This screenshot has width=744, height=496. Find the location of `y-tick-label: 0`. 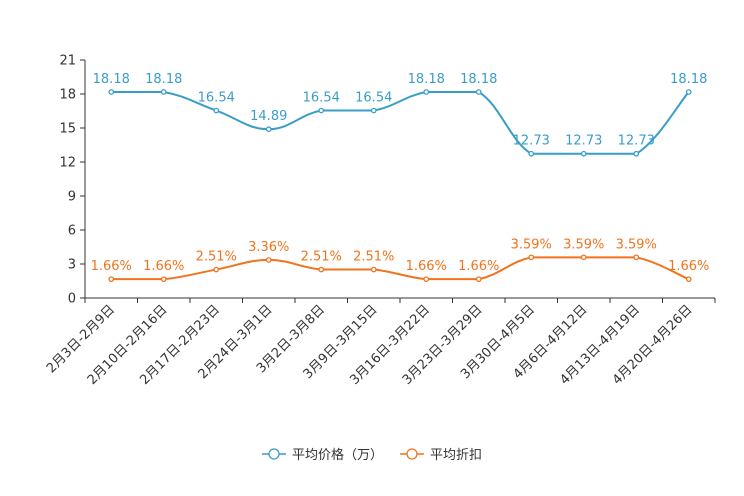

y-tick-label: 0 is located at coordinates (72, 299).